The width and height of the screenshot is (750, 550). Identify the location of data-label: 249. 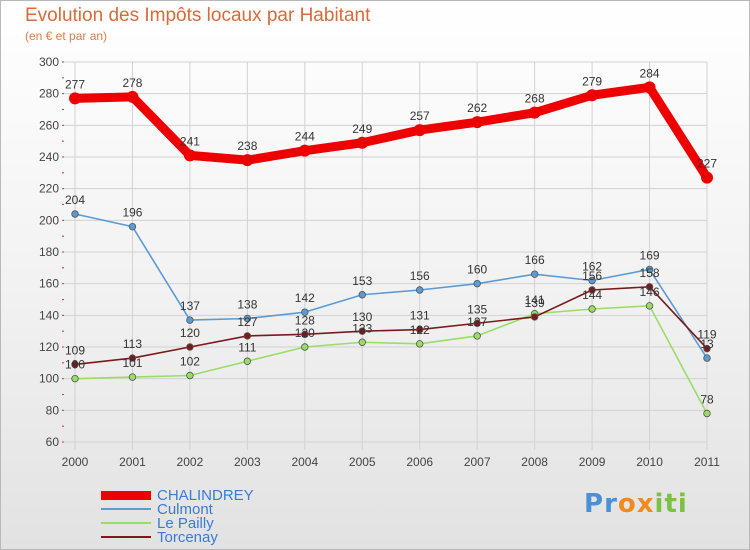
(362, 129).